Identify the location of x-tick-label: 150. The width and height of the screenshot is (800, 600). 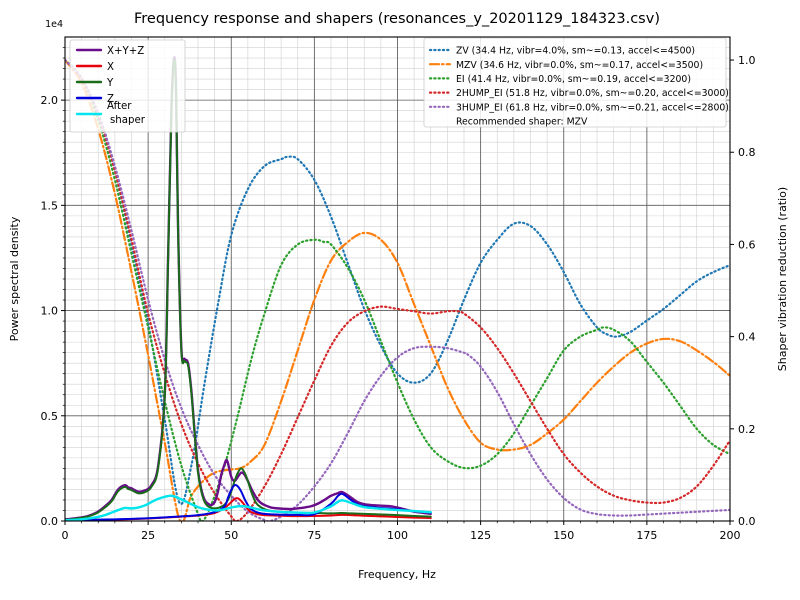
(563, 535).